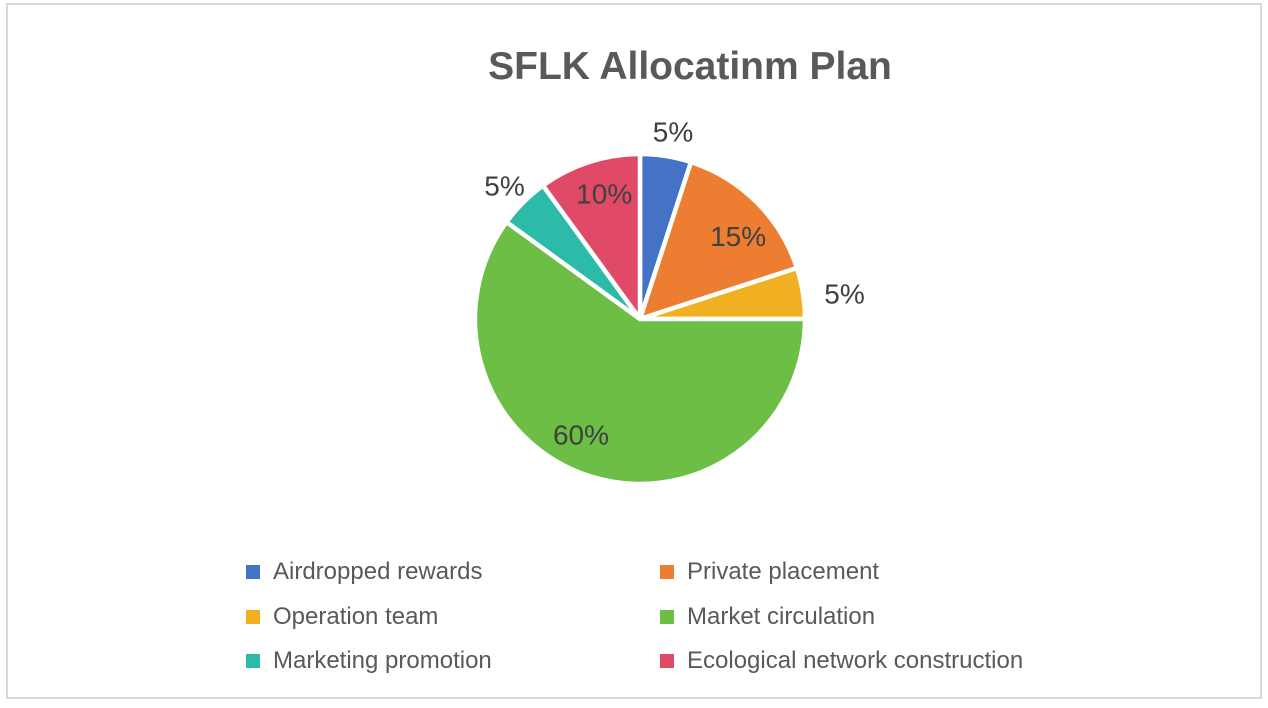 The width and height of the screenshot is (1268, 708). I want to click on legend-label-marketing-promotion: Marketing promotion, so click(382, 660).